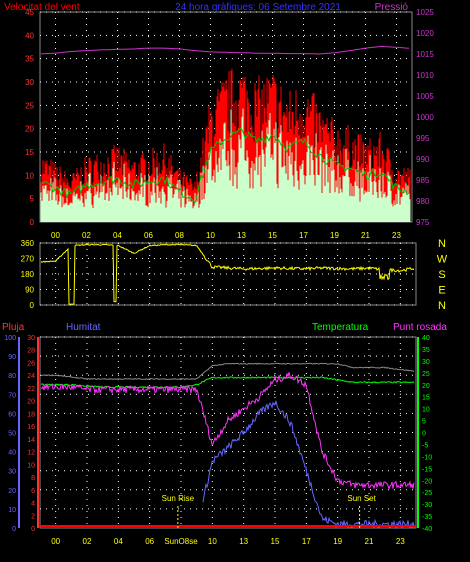 The width and height of the screenshot is (470, 562). What do you see at coordinates (12, 376) in the screenshot?
I see `humidity-tick-label: 80` at bounding box center [12, 376].